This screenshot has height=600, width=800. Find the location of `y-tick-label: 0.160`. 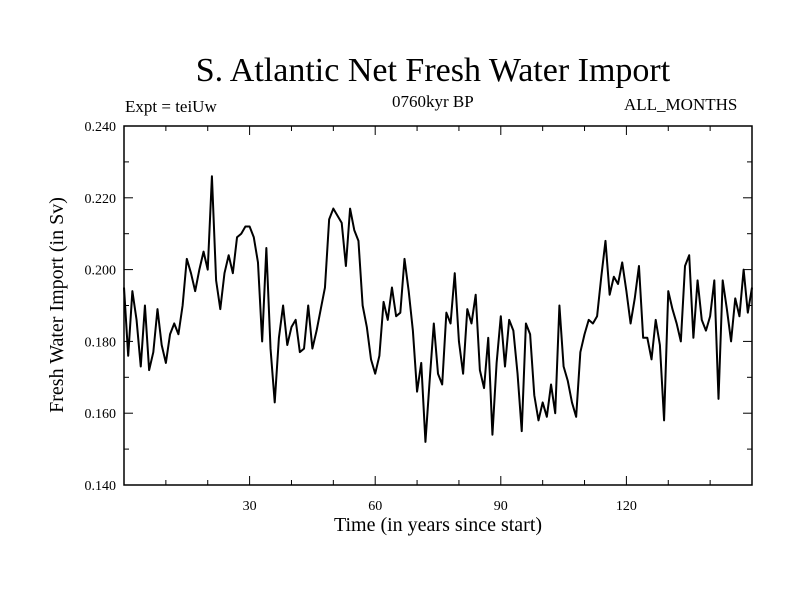

y-tick-label: 0.160 is located at coordinates (101, 414).